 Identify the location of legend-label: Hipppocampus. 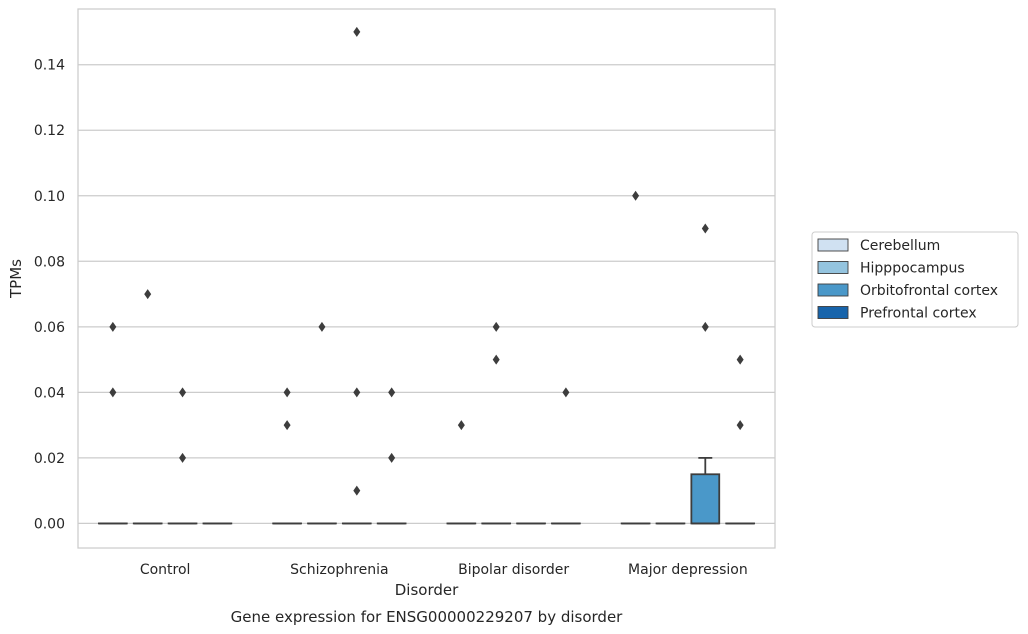
(912, 269).